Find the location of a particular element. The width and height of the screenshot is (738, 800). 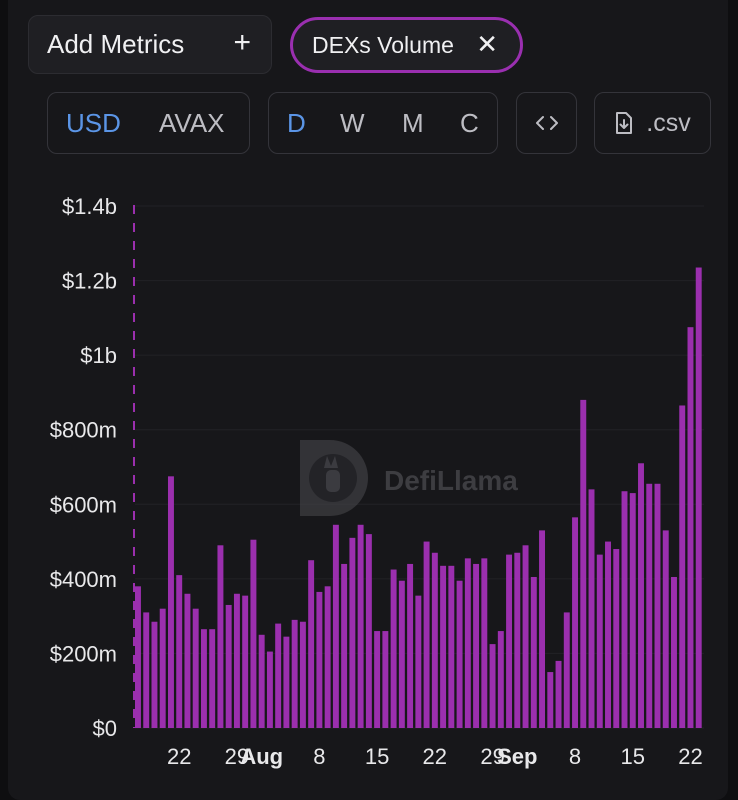

code-icon is located at coordinates (546, 123).